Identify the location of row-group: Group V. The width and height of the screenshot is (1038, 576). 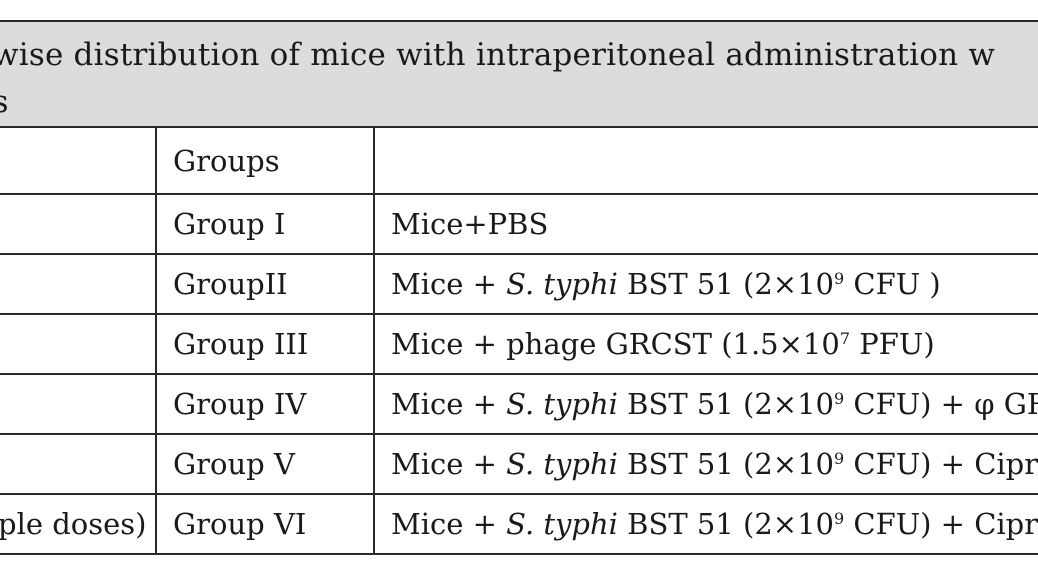
(265, 464).